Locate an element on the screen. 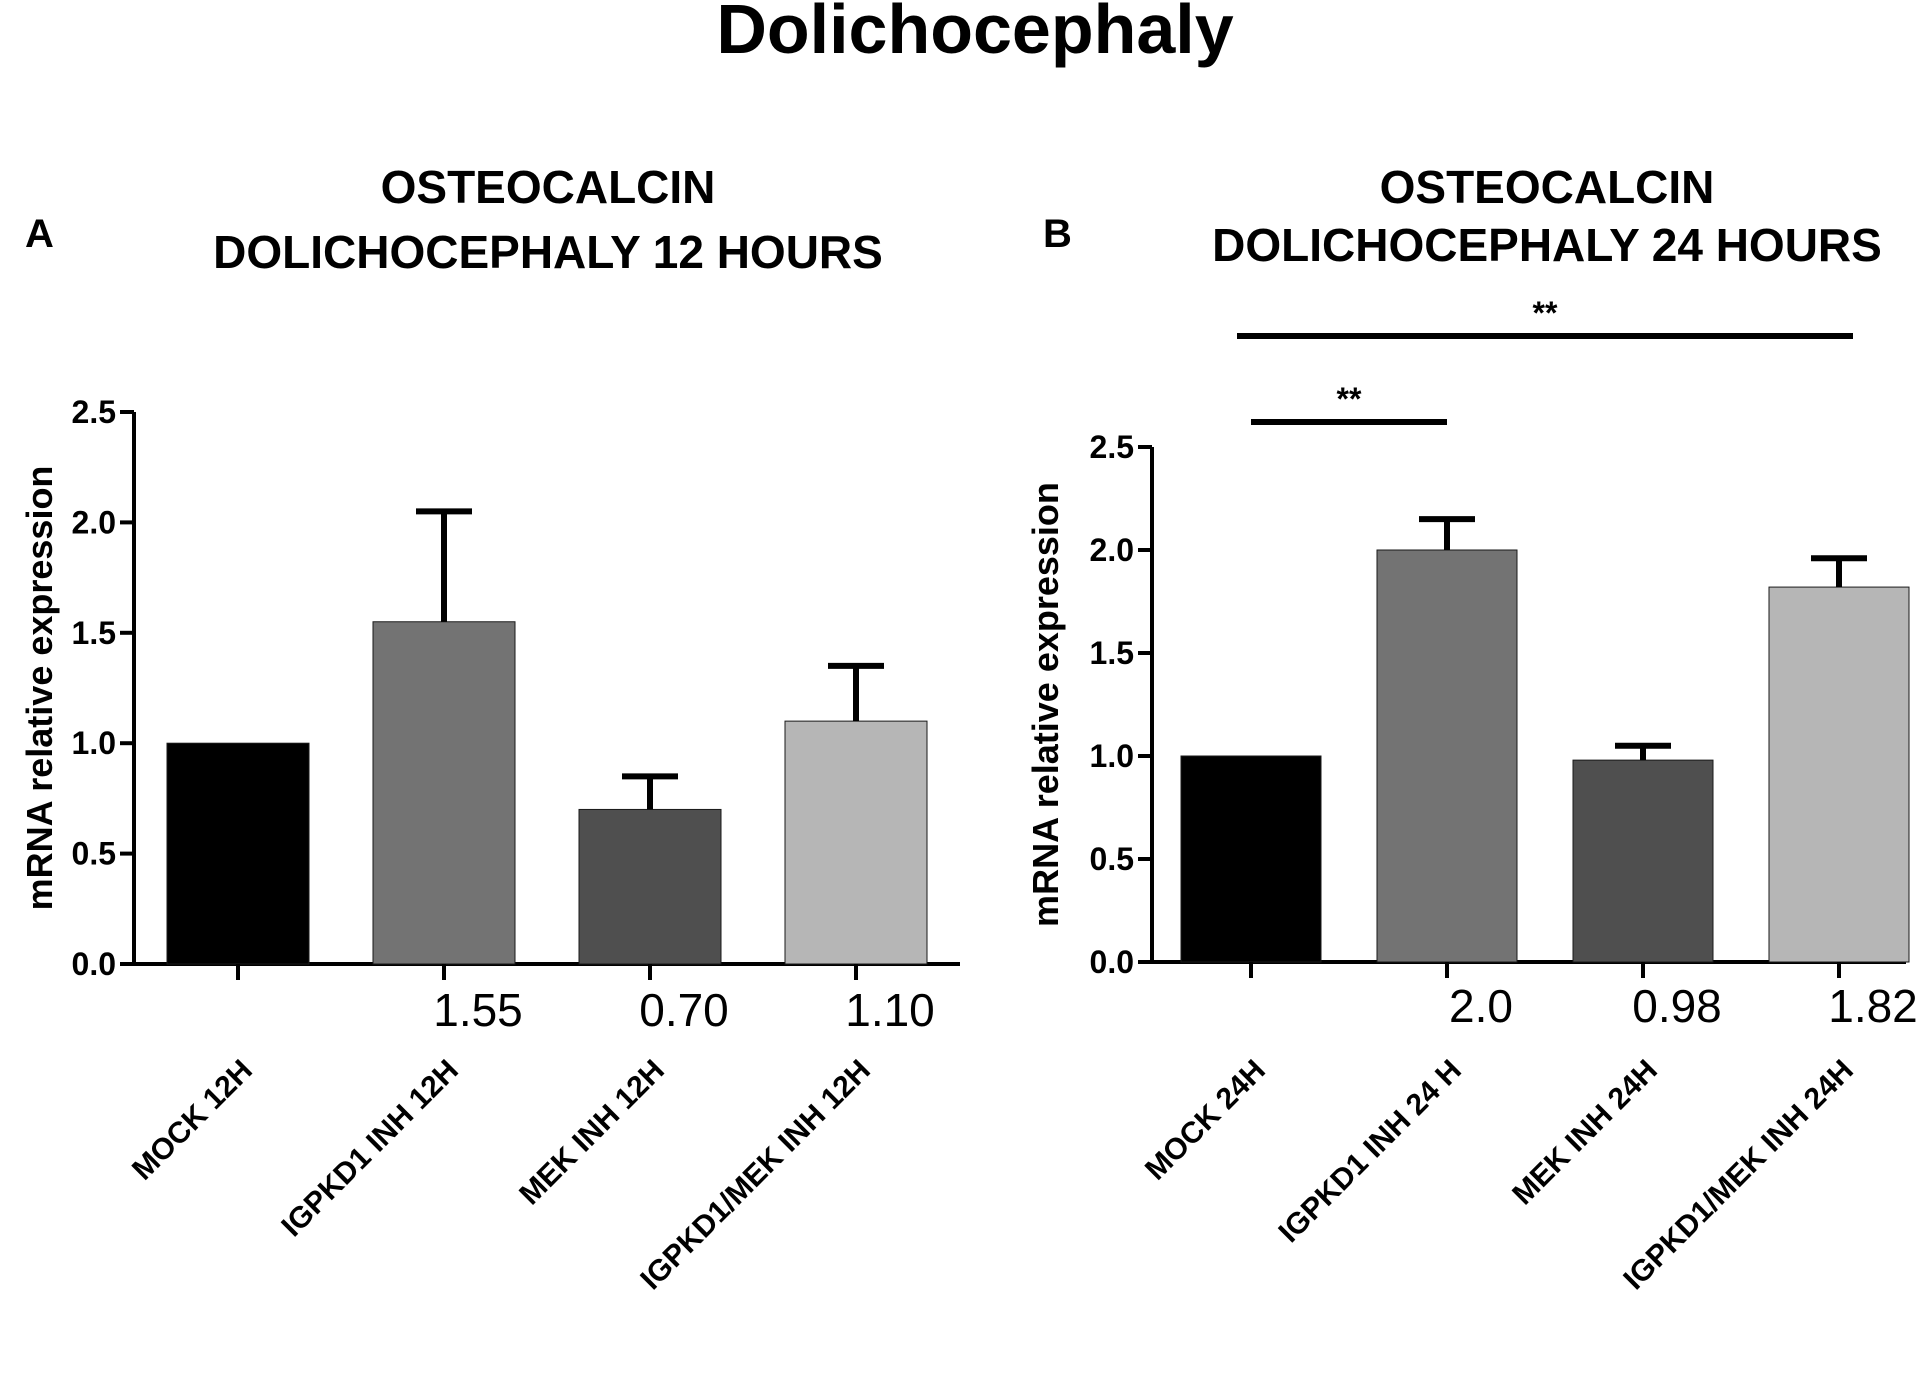 Image resolution: width=1929 pixels, height=1382 pixels. data-label: 1.82 is located at coordinates (1873, 1006).